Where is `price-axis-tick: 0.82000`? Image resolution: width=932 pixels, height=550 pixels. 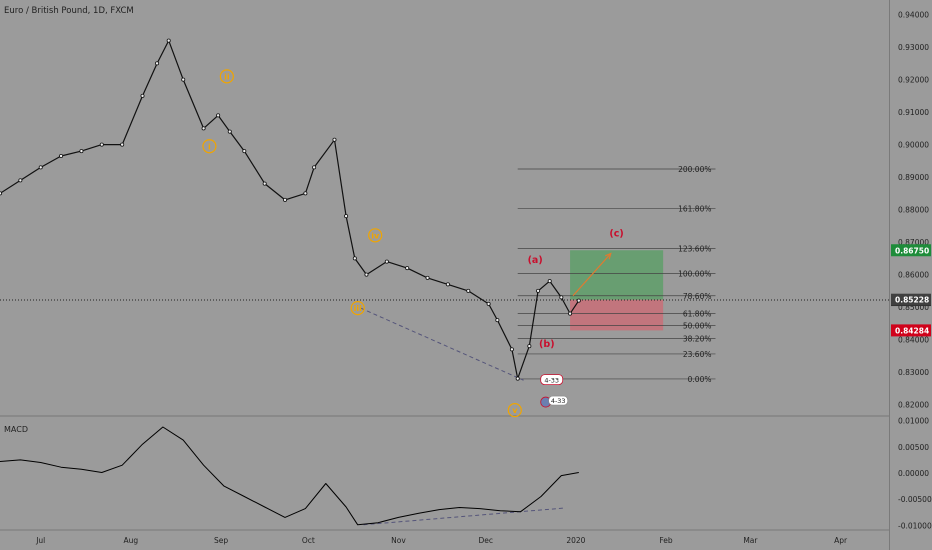 price-axis-tick: 0.82000 is located at coordinates (913, 405).